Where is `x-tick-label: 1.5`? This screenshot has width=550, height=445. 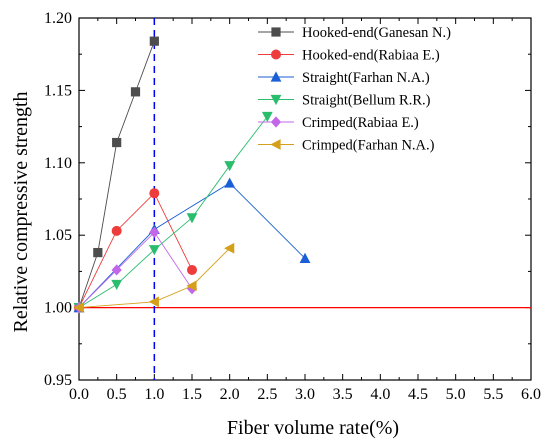
x-tick-label: 1.5 is located at coordinates (192, 394).